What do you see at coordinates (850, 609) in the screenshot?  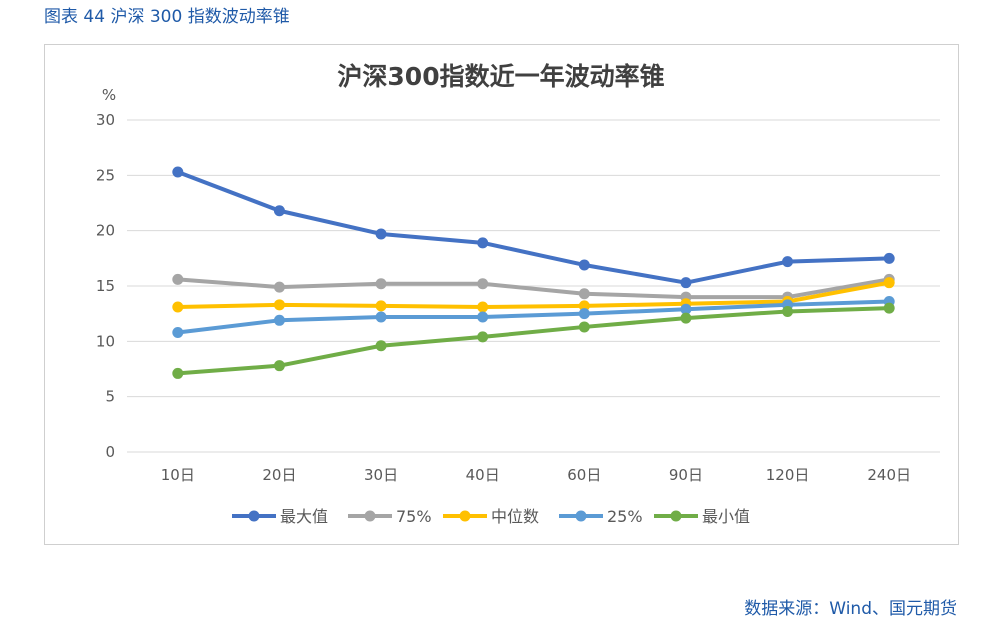 I see `data-source-note: 数据来源：Wind、国元期货` at bounding box center [850, 609].